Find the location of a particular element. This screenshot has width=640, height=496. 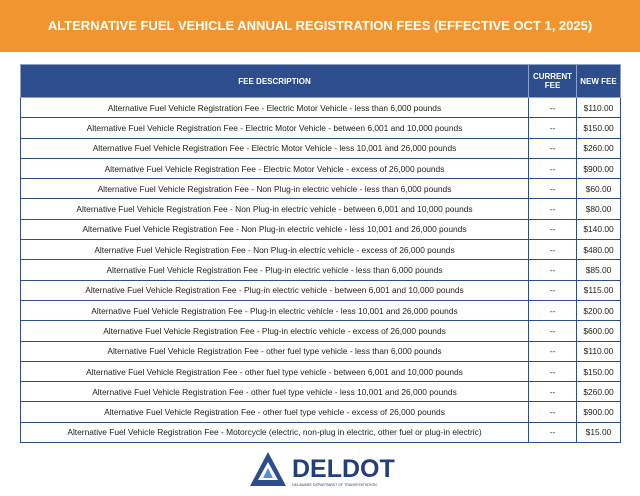

new-fee: $480.00 is located at coordinates (598, 250).